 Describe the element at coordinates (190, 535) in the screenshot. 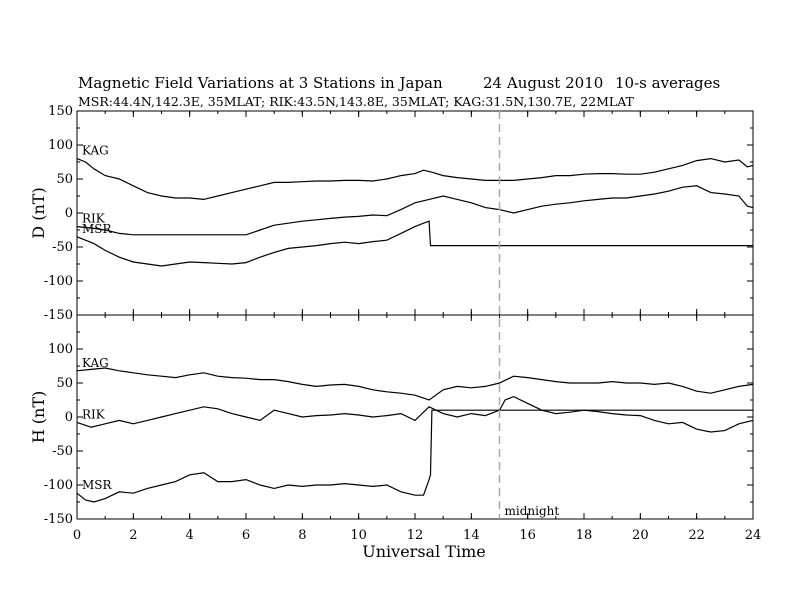

I see `x-tick-label: 4` at that location.